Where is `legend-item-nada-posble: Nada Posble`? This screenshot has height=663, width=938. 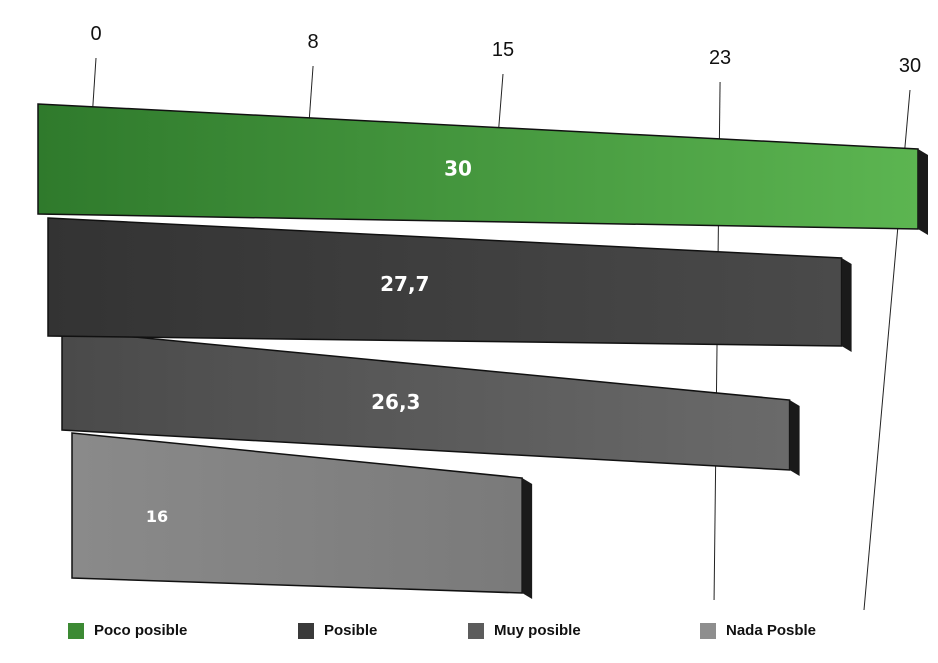
legend-item-nada-posble: Nada Posble is located at coordinates (758, 630).